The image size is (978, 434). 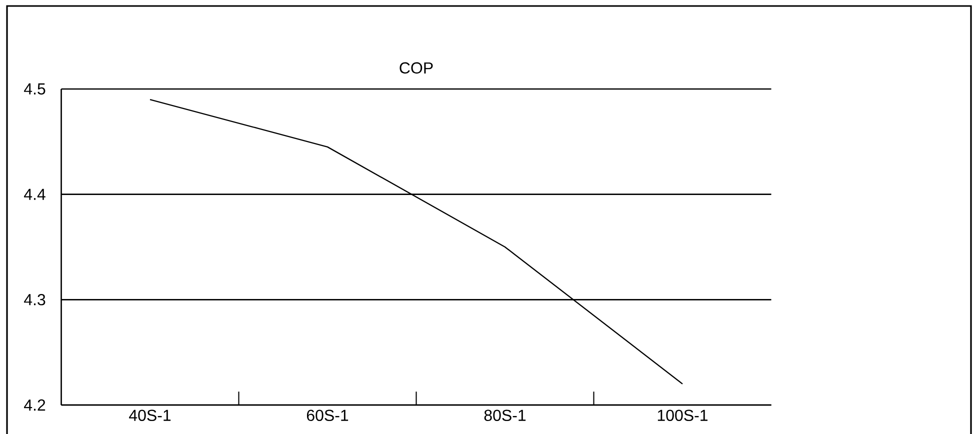 What do you see at coordinates (150, 416) in the screenshot?
I see `x-tick-label: 40S-1` at bounding box center [150, 416].